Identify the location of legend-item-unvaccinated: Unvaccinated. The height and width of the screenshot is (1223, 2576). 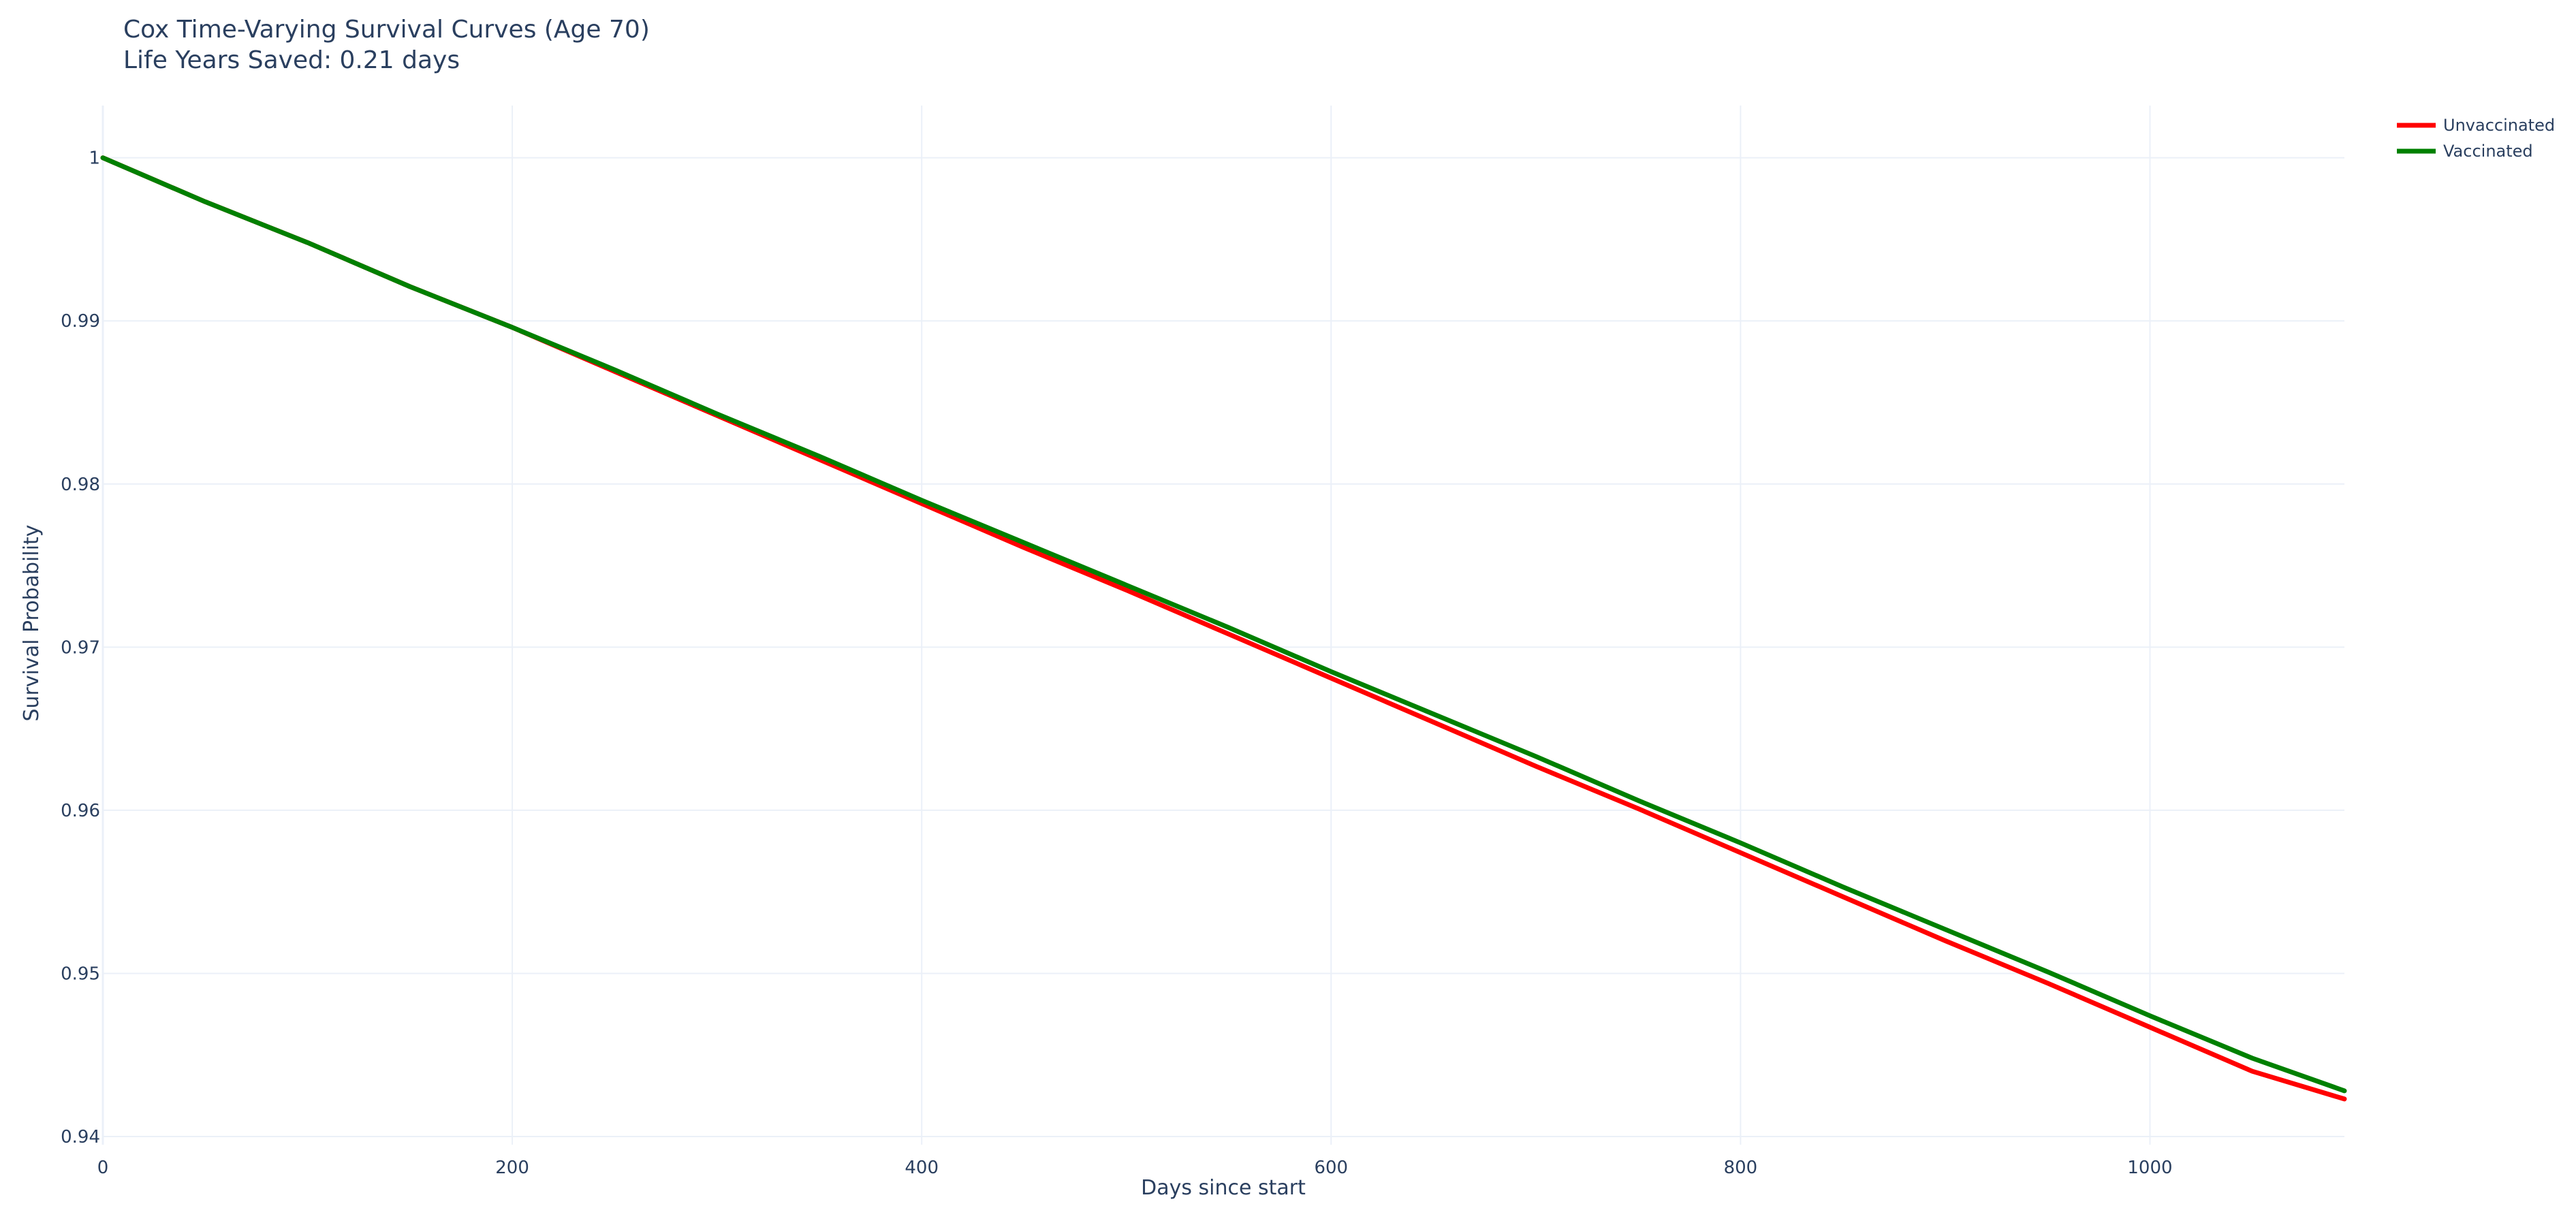
(2476, 125).